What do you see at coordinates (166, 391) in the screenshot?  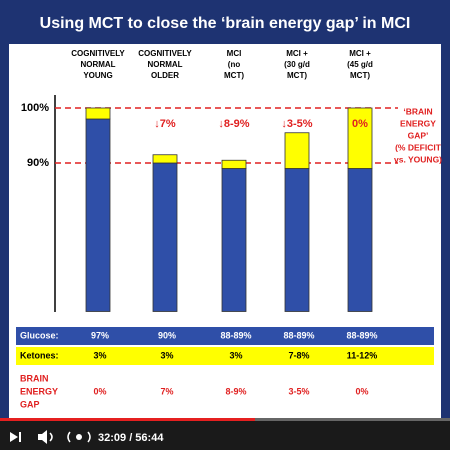 I see `table-cell: 7%` at bounding box center [166, 391].